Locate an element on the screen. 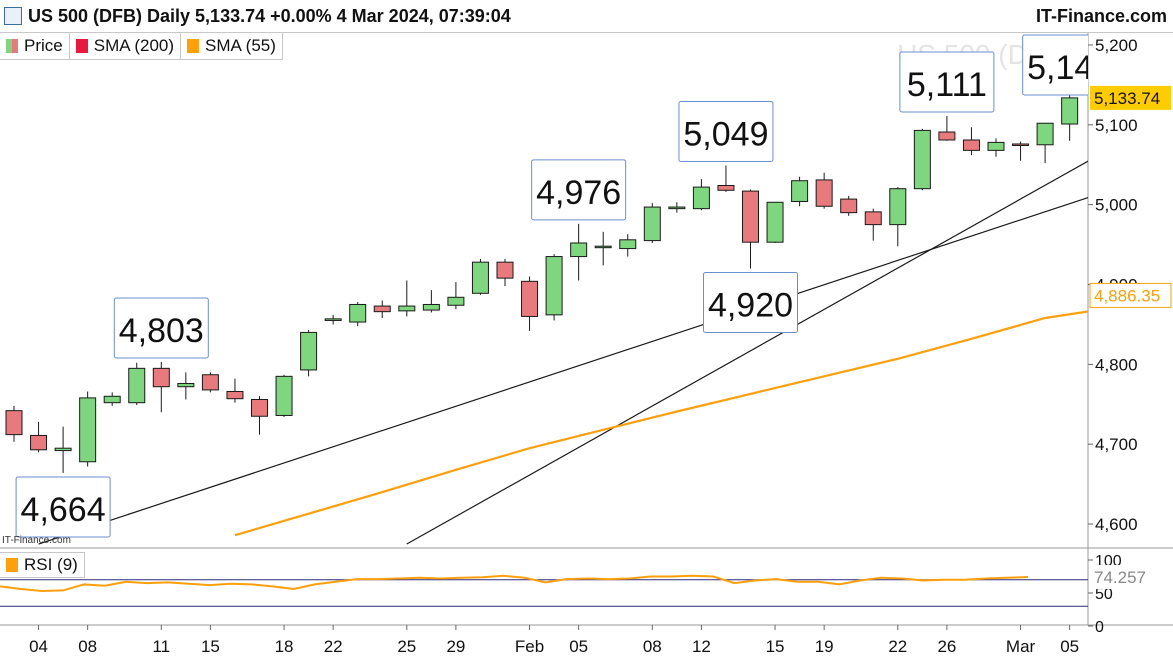 The height and width of the screenshot is (660, 1173). annotation-label: 4,664 is located at coordinates (63, 510).